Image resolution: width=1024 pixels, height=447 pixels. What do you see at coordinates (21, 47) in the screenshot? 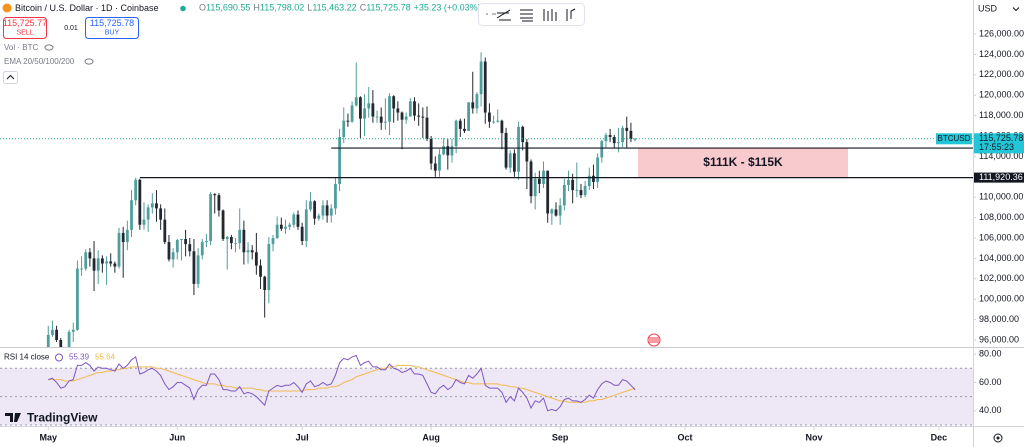
I see `indicator-label: Vol · BTC` at bounding box center [21, 47].